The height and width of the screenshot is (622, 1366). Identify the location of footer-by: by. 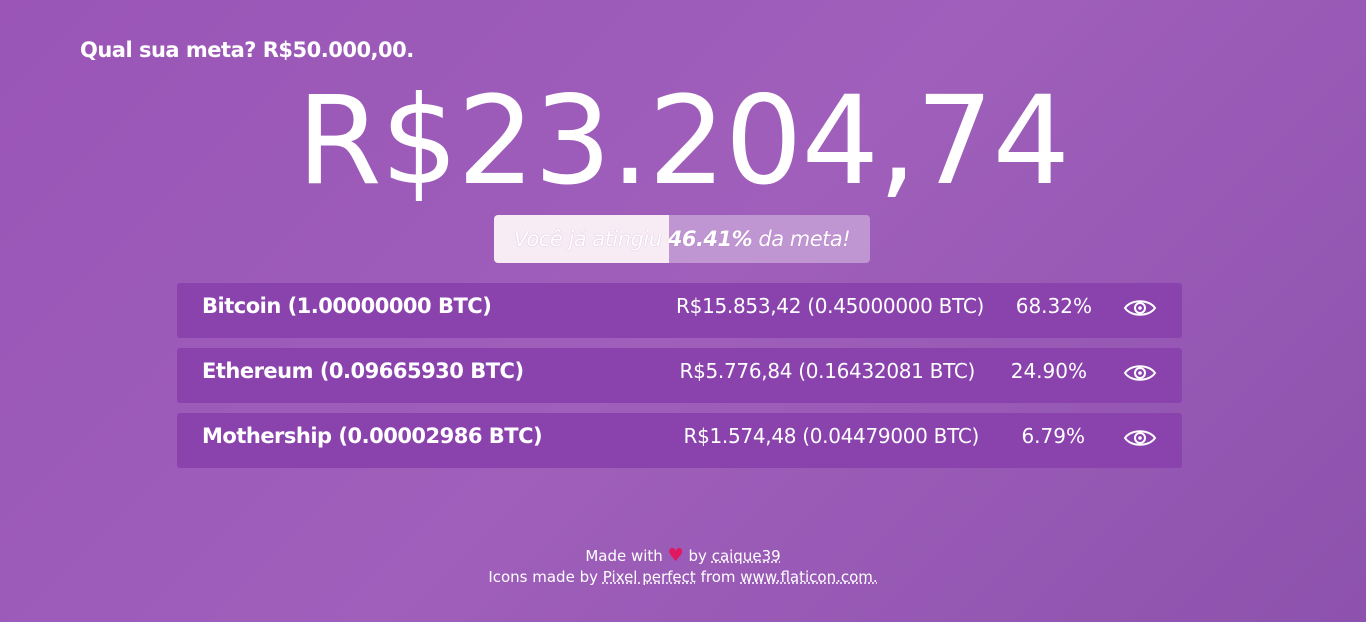
(697, 556).